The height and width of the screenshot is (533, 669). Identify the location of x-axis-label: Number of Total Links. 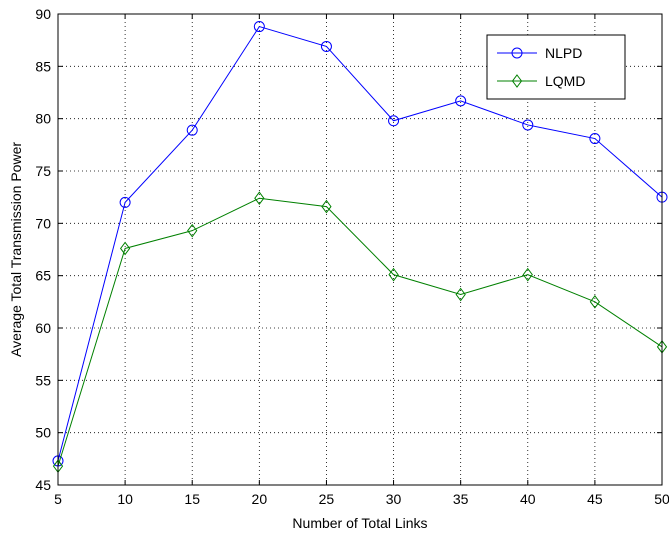
(359, 523).